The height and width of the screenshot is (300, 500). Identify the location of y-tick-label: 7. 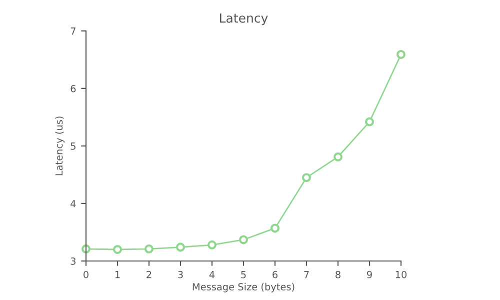
(73, 31).